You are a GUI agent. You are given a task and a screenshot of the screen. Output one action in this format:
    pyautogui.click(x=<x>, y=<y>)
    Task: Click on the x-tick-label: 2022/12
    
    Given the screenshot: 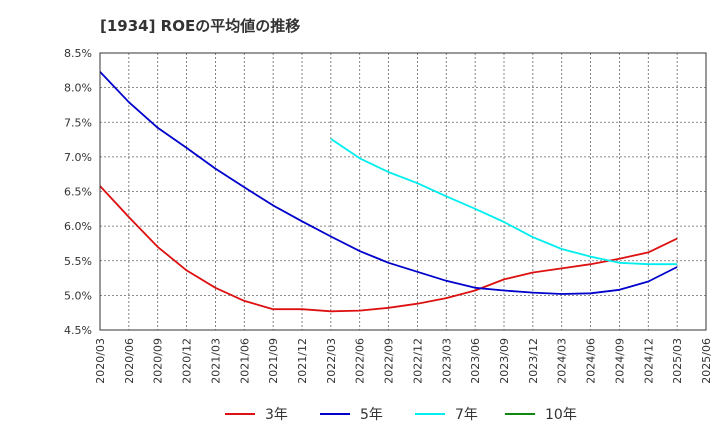 What is the action you would take?
    pyautogui.click(x=417, y=361)
    